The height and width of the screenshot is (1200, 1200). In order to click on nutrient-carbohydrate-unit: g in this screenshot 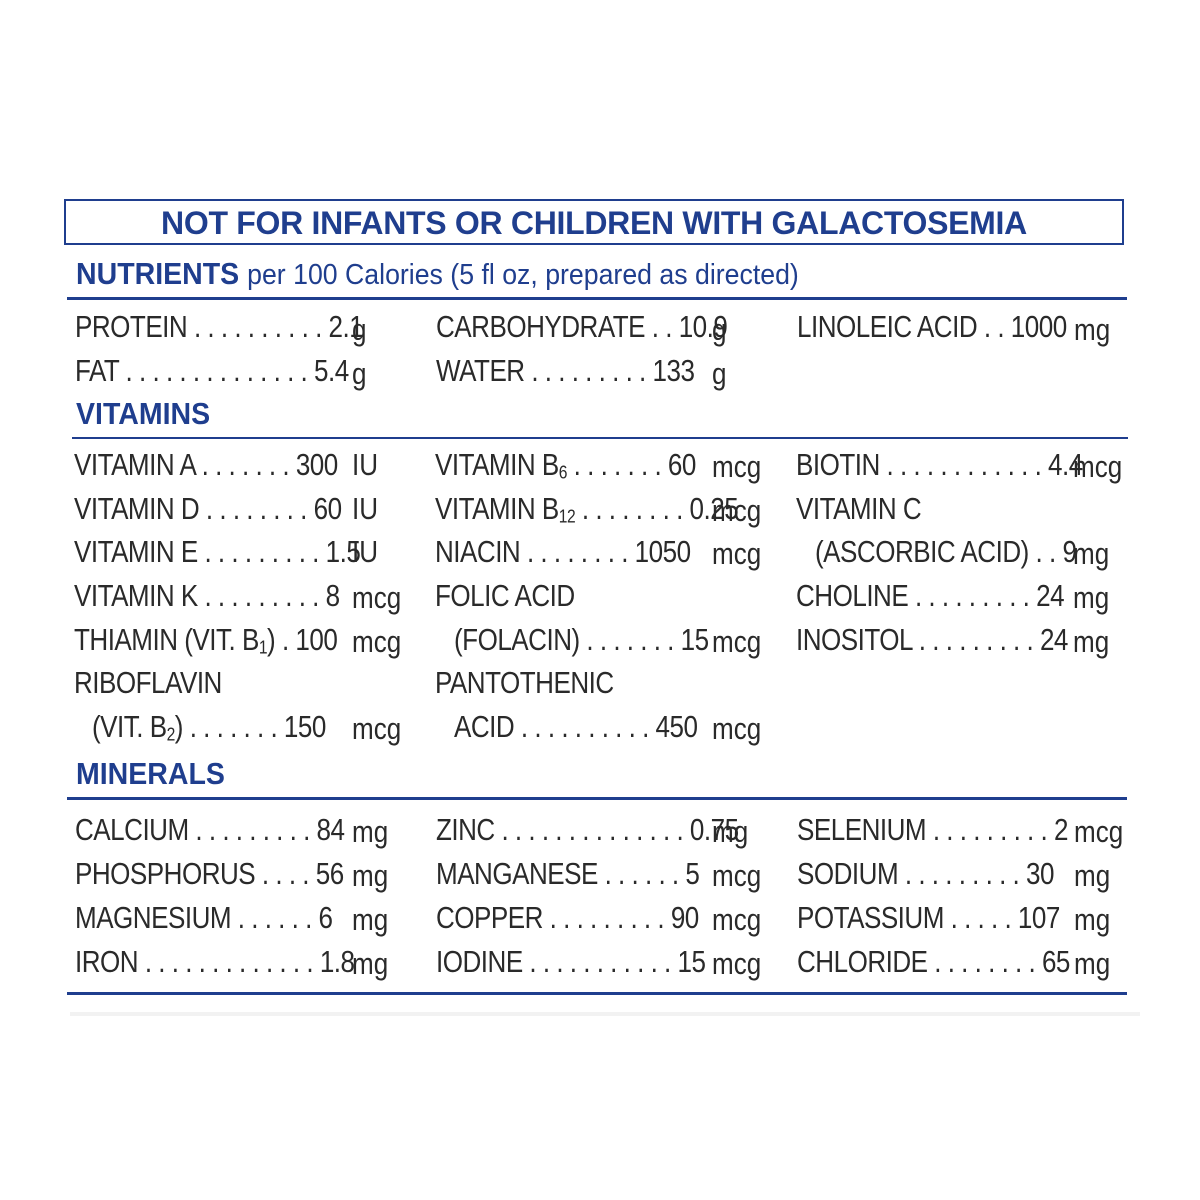, I will do `click(719, 329)`.